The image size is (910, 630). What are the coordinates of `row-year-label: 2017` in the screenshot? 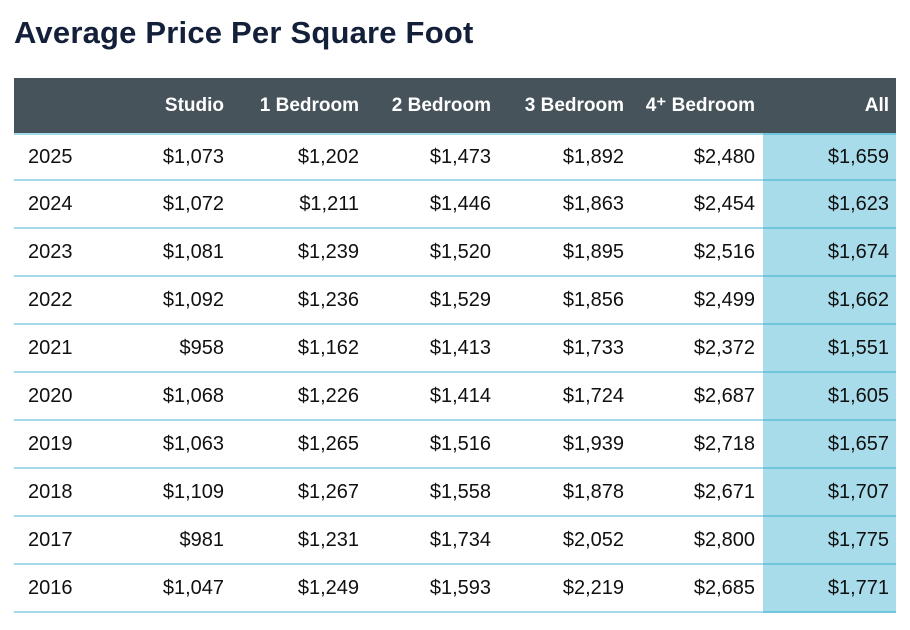 It's located at (64, 541).